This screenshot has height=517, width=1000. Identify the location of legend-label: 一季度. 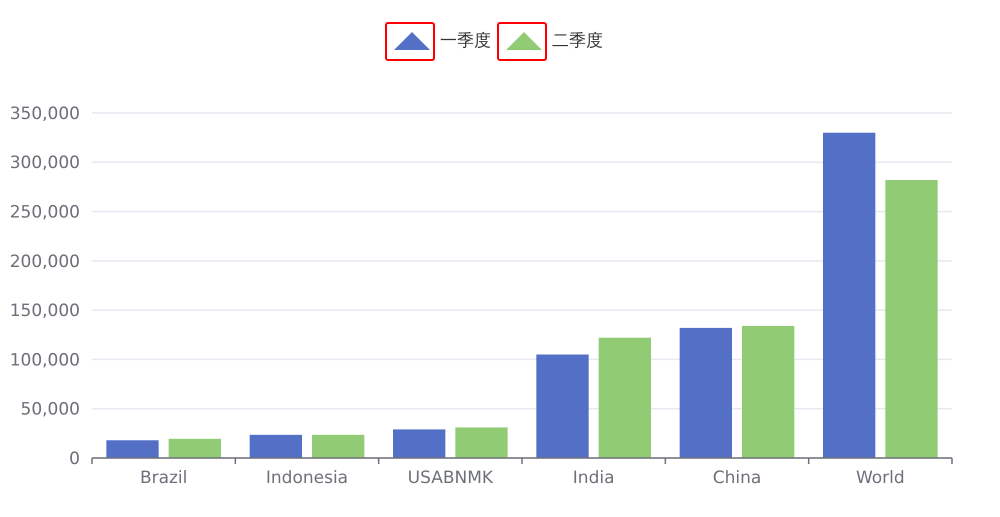
(465, 40).